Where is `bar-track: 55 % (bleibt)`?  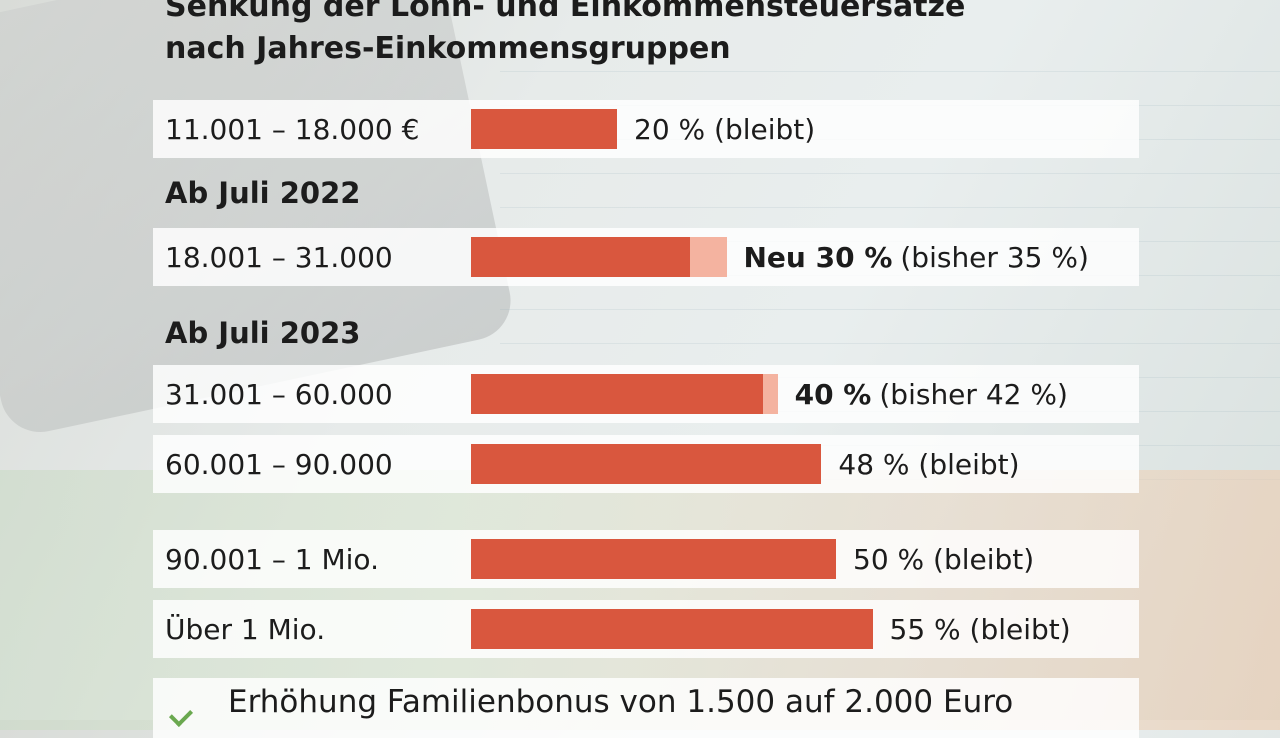 bar-track: 55 % (bleibt) is located at coordinates (801, 629).